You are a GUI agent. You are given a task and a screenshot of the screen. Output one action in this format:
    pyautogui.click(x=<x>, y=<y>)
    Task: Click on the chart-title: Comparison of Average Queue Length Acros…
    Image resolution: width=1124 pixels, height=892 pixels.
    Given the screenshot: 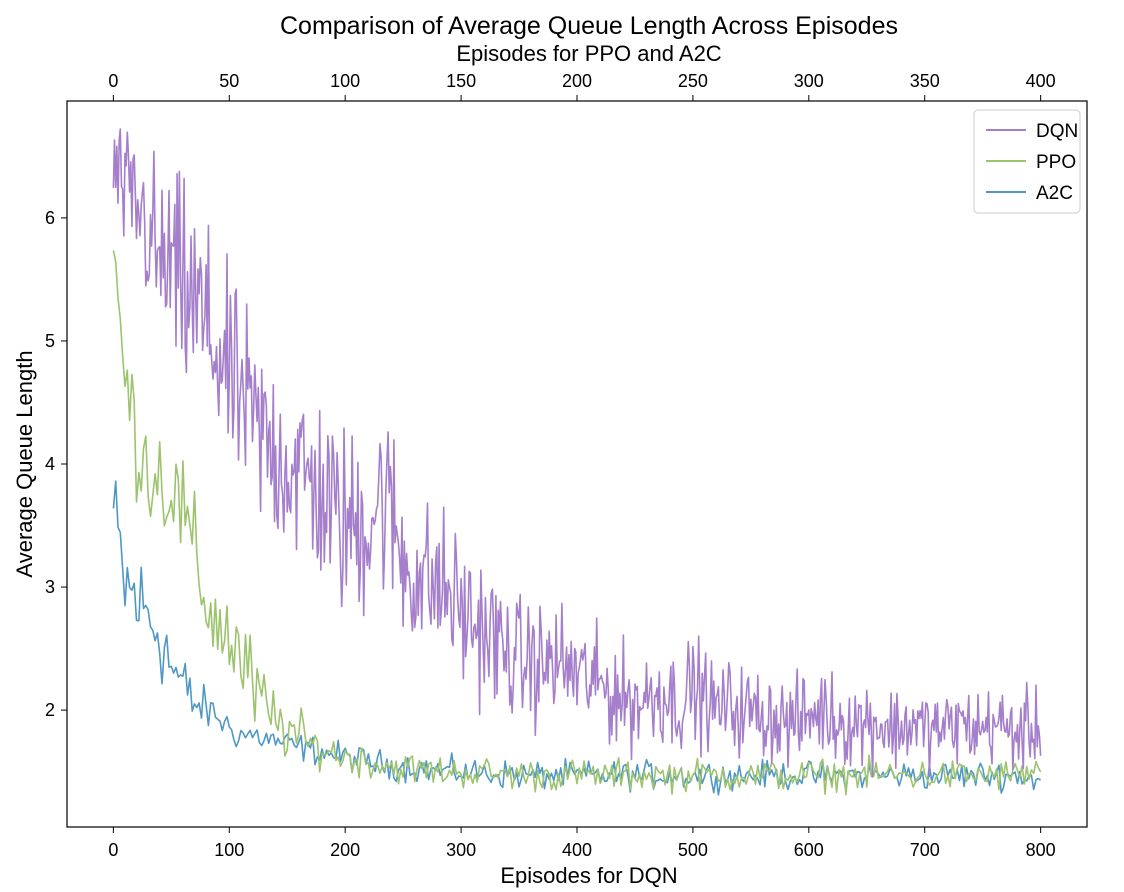 What is the action you would take?
    pyautogui.click(x=589, y=26)
    